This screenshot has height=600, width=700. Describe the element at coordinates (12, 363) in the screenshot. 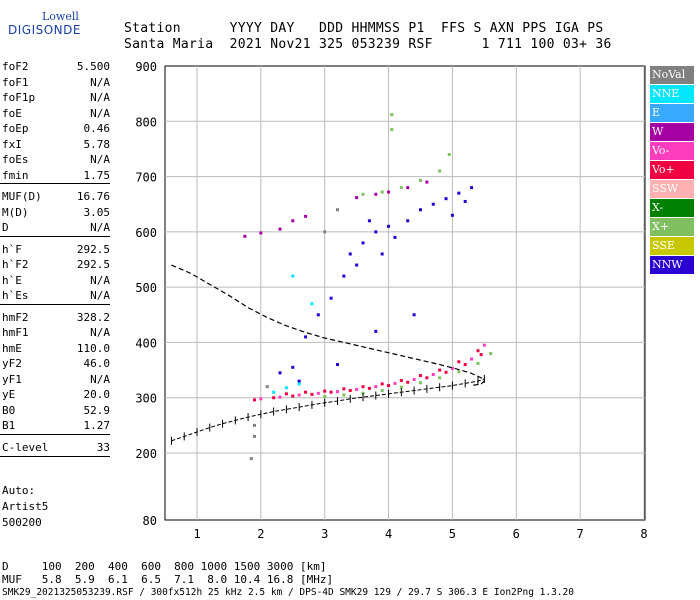

I see `param-label: yF2` at that location.